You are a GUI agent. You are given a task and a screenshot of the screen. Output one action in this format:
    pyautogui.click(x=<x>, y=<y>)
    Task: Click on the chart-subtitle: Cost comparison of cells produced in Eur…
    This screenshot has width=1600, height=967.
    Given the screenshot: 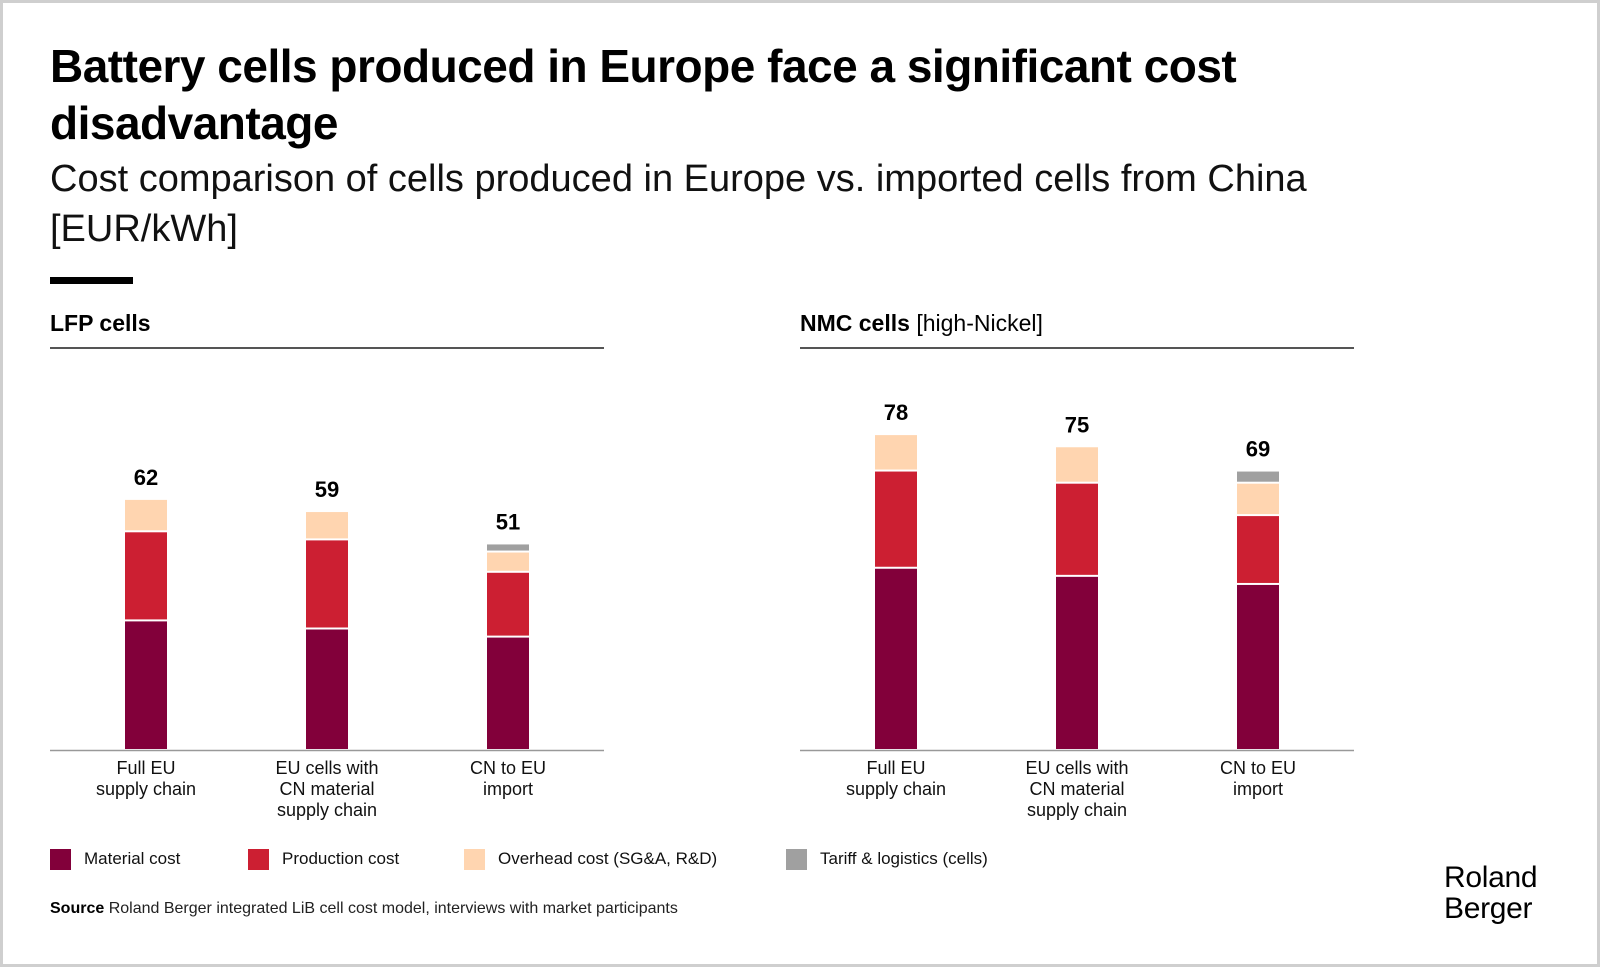 What is the action you would take?
    pyautogui.click(x=678, y=204)
    